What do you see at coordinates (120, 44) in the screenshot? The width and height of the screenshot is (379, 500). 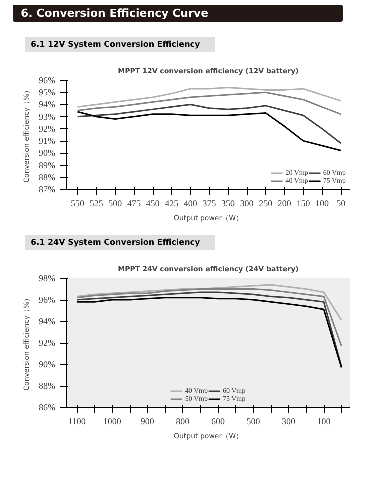 I see `text: 6.1 12V System Conversion Efficiency` at bounding box center [120, 44].